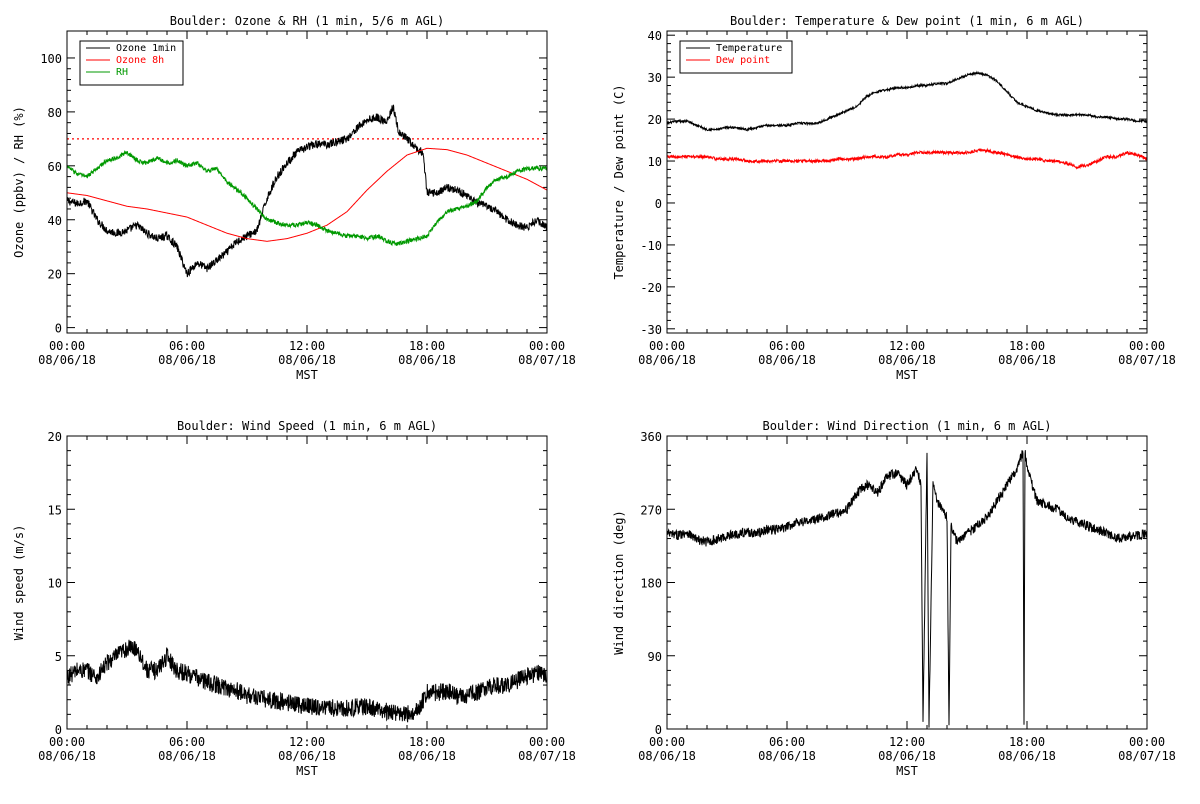 The image size is (1200, 804). Describe the element at coordinates (19, 583) in the screenshot. I see `y-axis-label: Wind speed (m/s)` at that location.